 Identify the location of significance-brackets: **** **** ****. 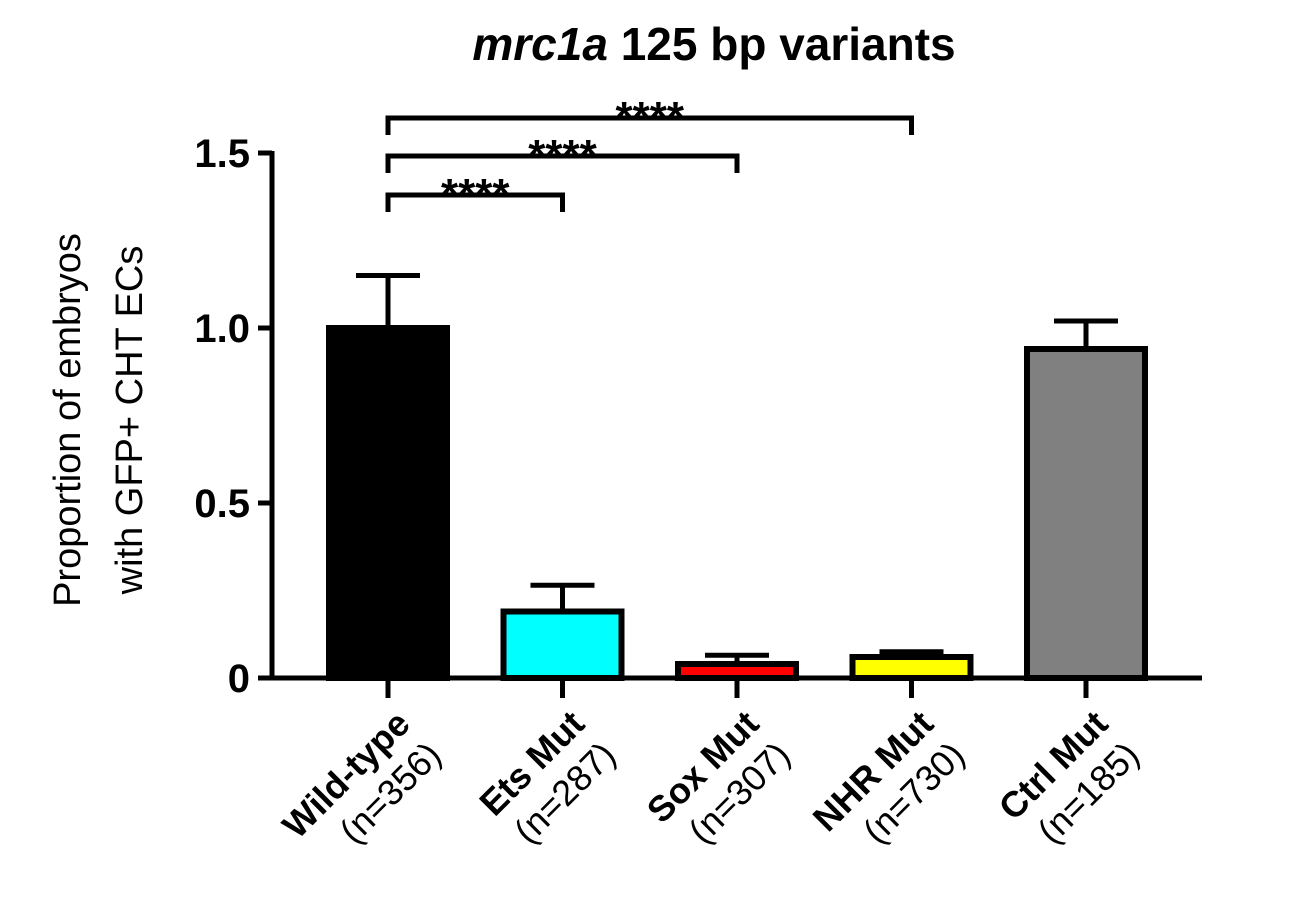
(649, 156).